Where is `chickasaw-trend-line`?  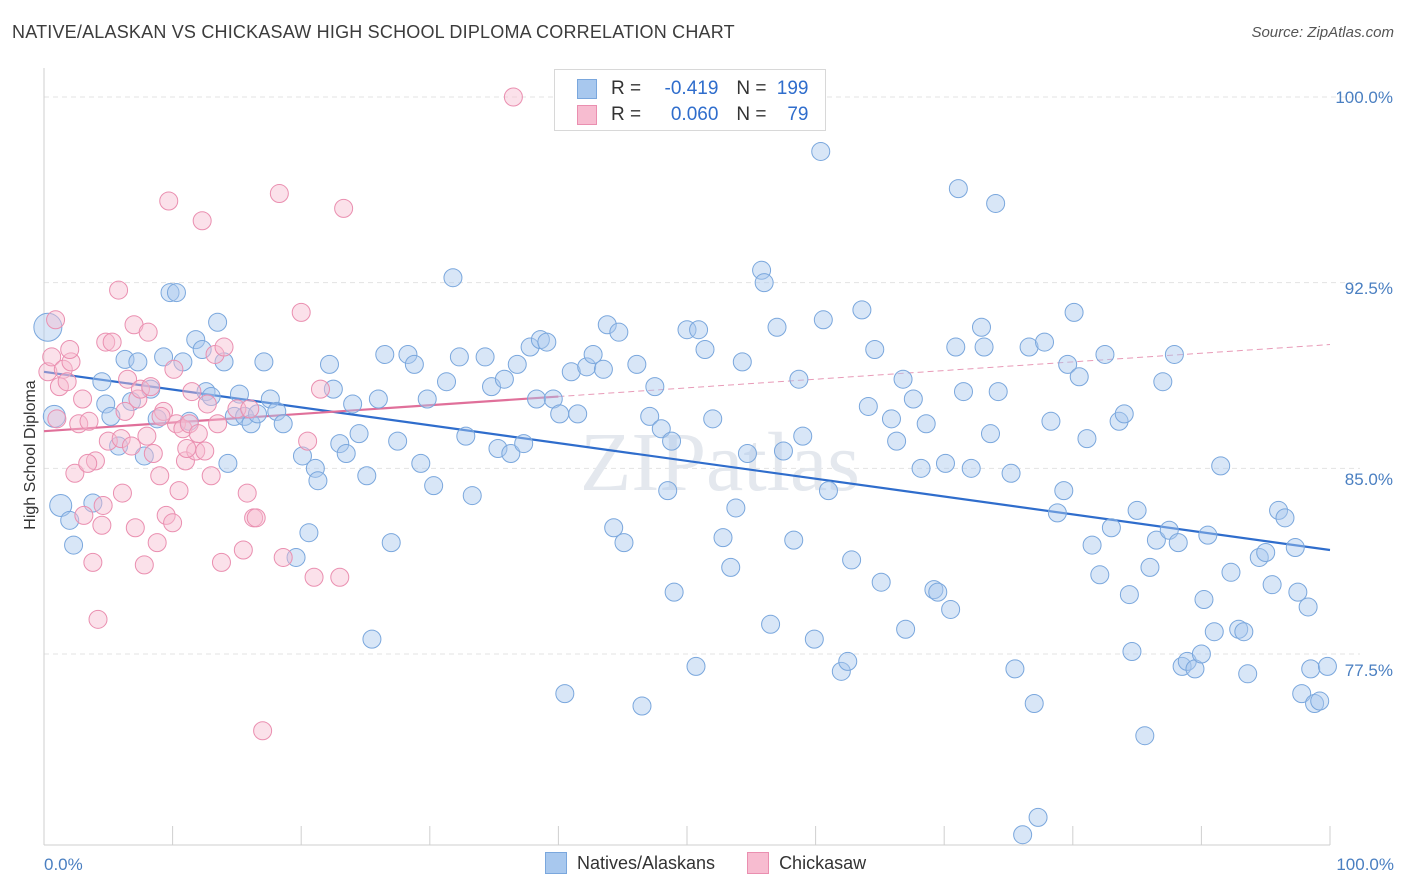
chickasaw-trend-line is located at coordinates (301, 414).